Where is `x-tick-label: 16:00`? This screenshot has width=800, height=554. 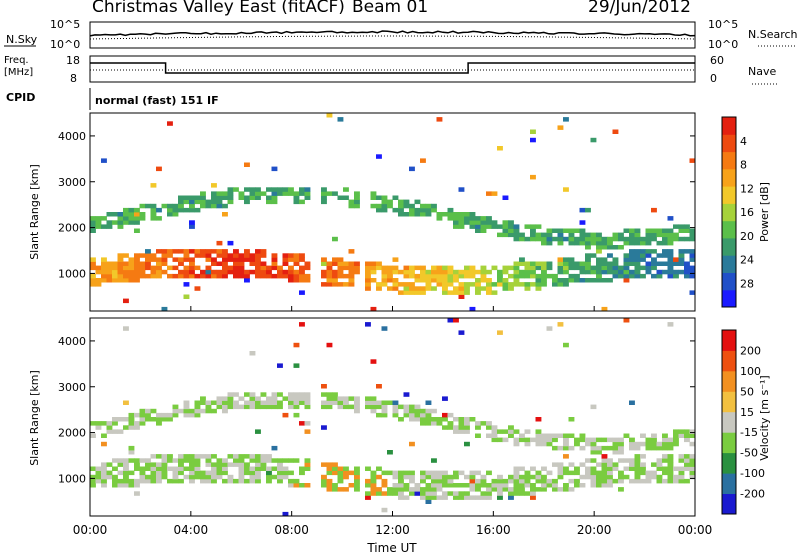
x-tick-label: 16:00 is located at coordinates (493, 530).